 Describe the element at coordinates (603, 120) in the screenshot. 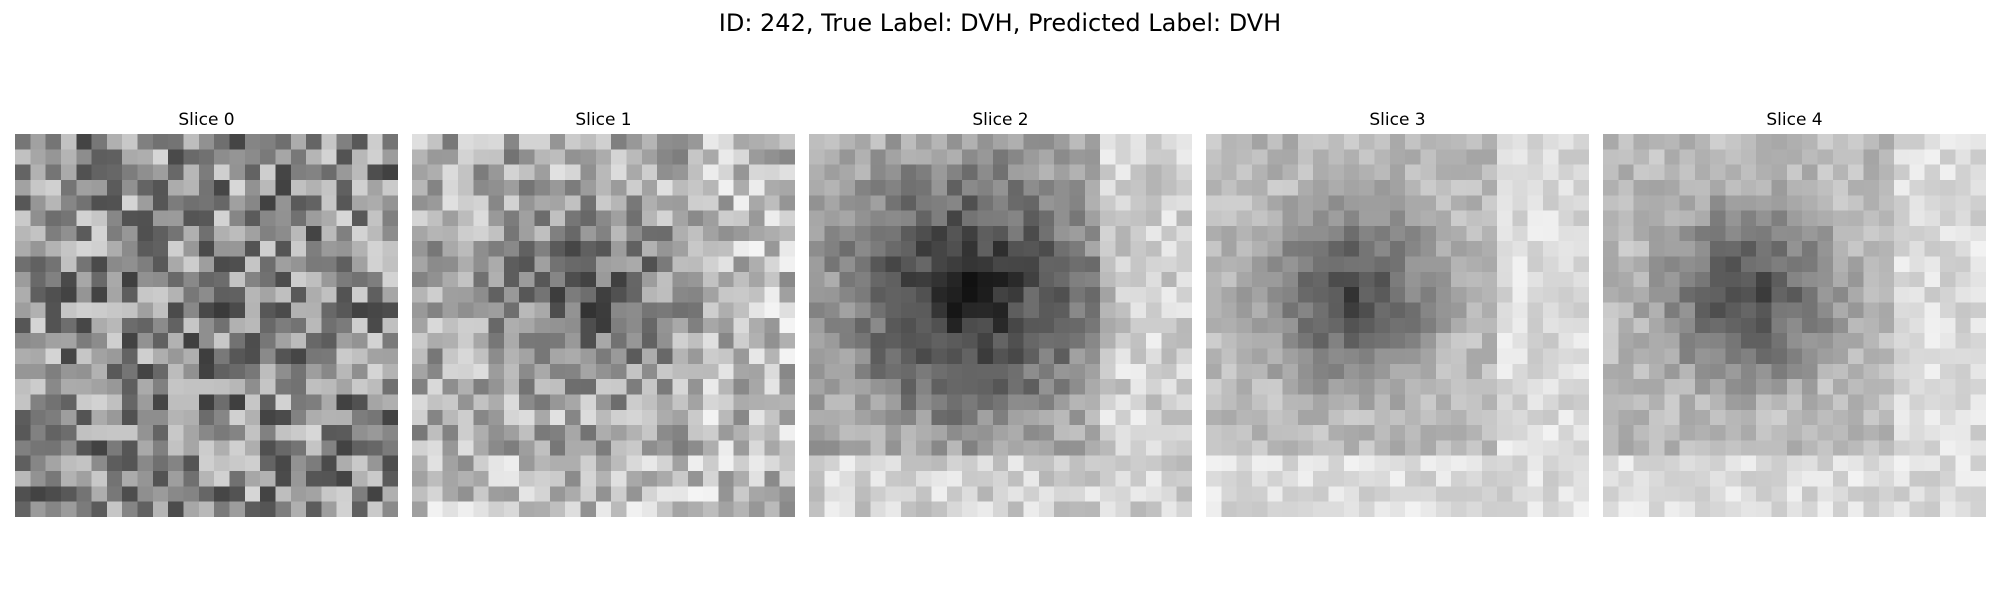

I see `slice-title: Slice 1` at that location.